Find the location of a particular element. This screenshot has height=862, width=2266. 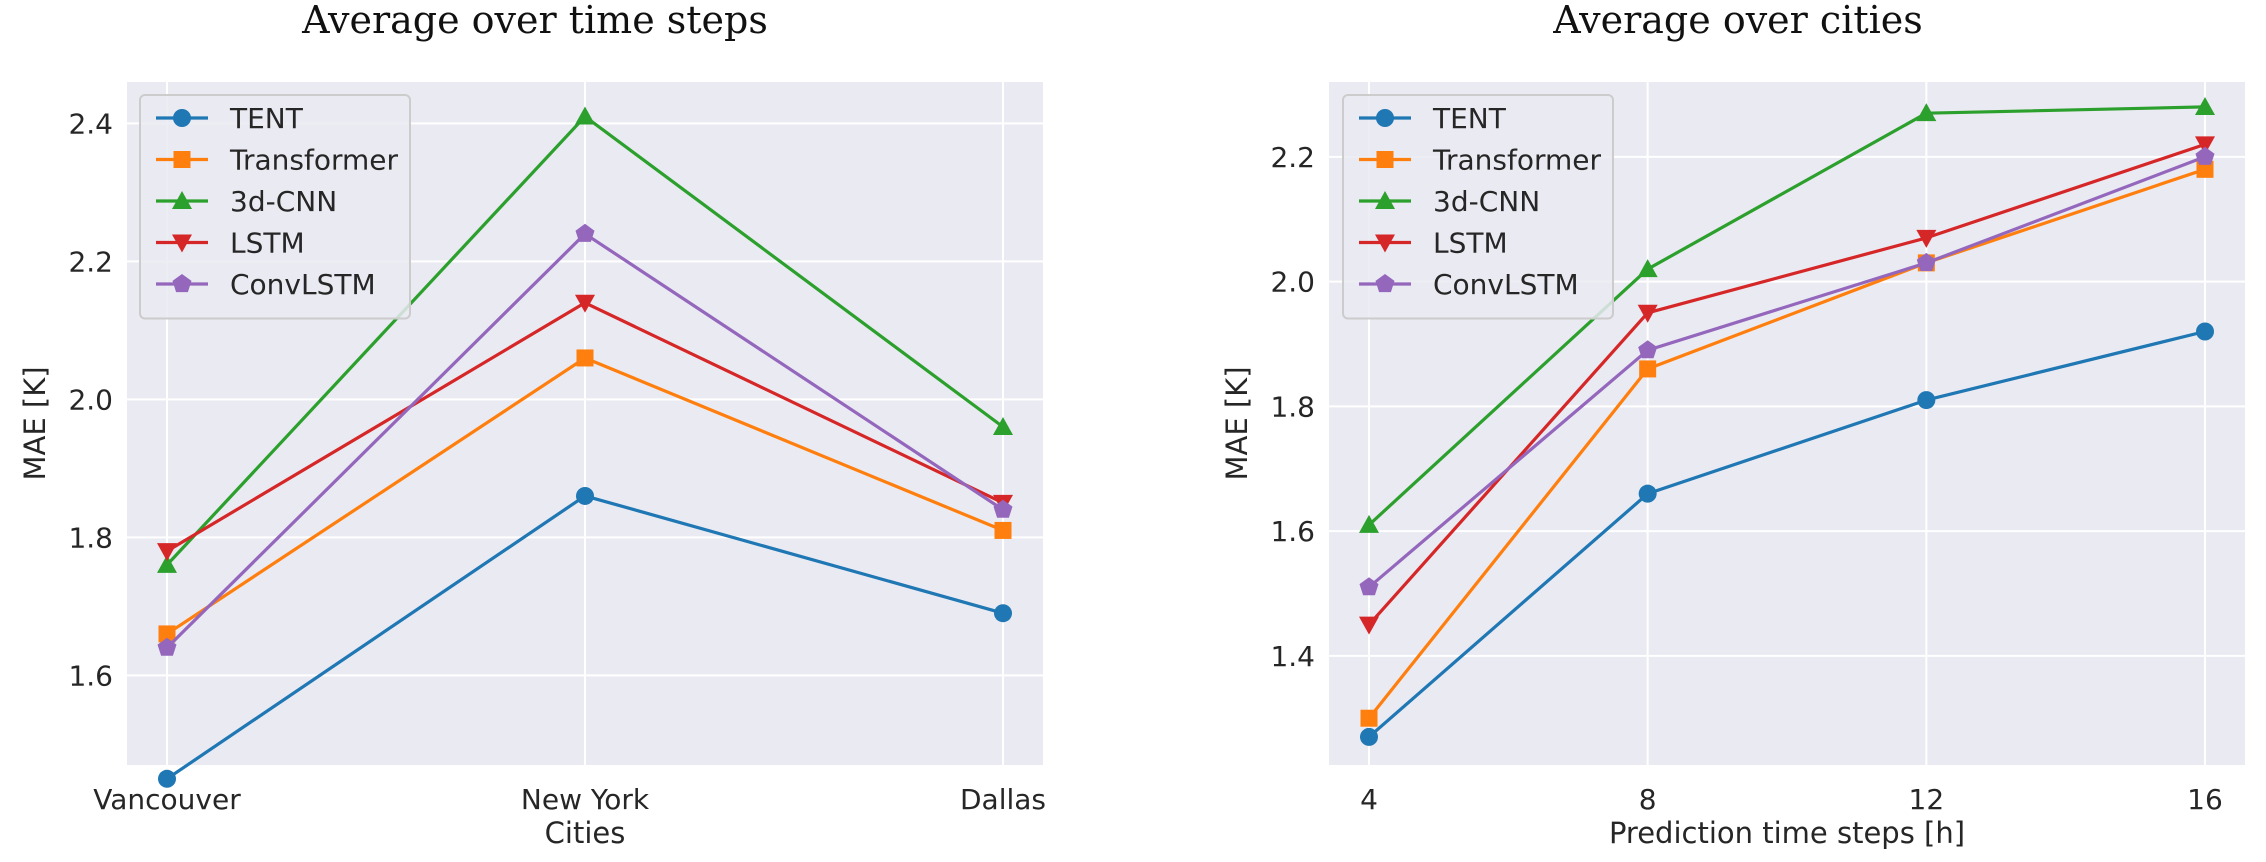

x-tick-label: 12 is located at coordinates (1927, 799).